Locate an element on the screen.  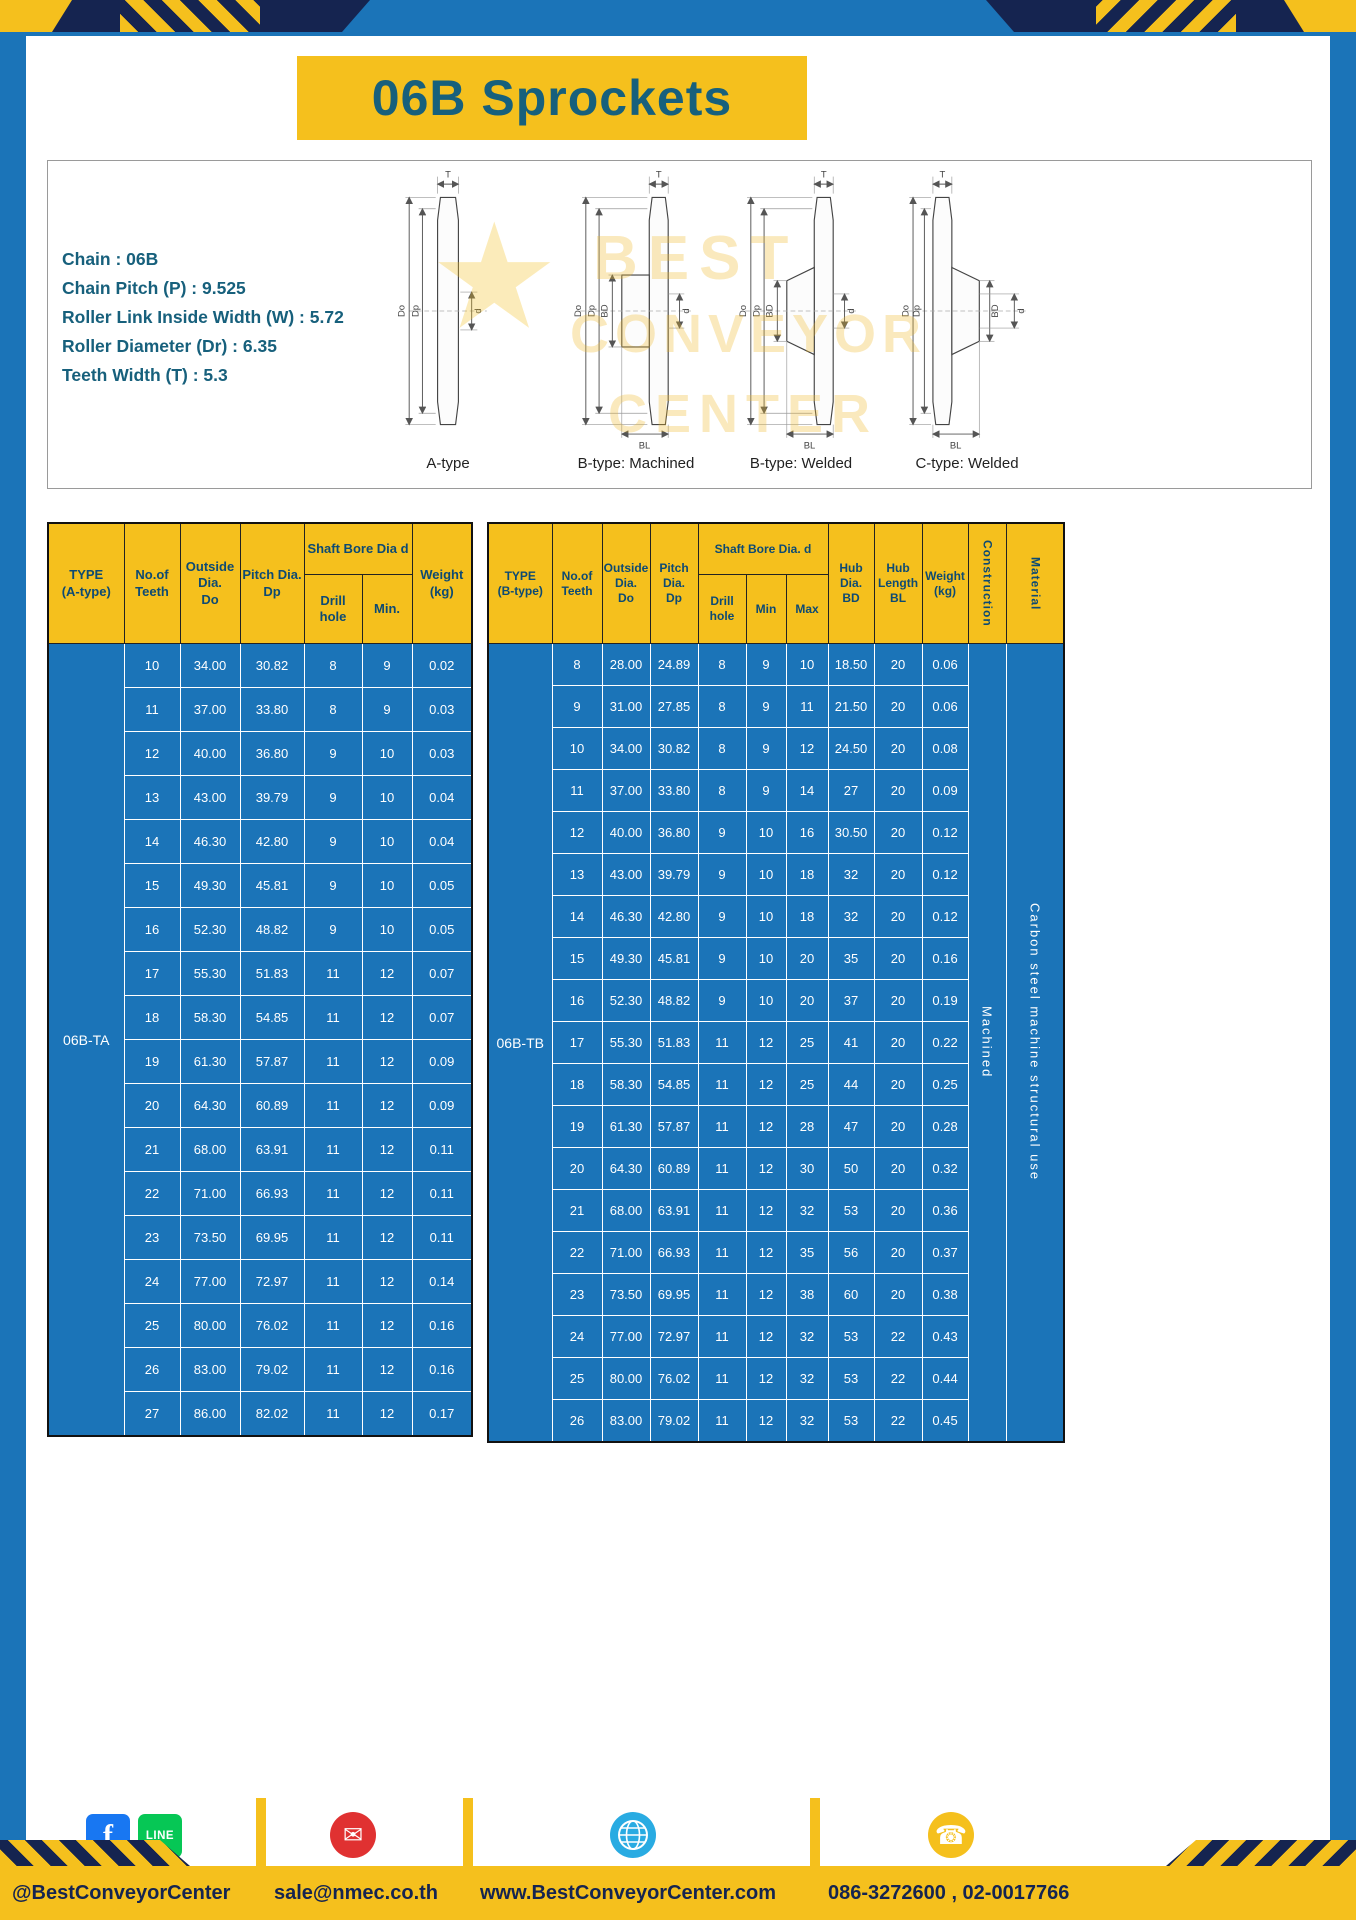
data-cell: 0.07 is located at coordinates (442, 973).